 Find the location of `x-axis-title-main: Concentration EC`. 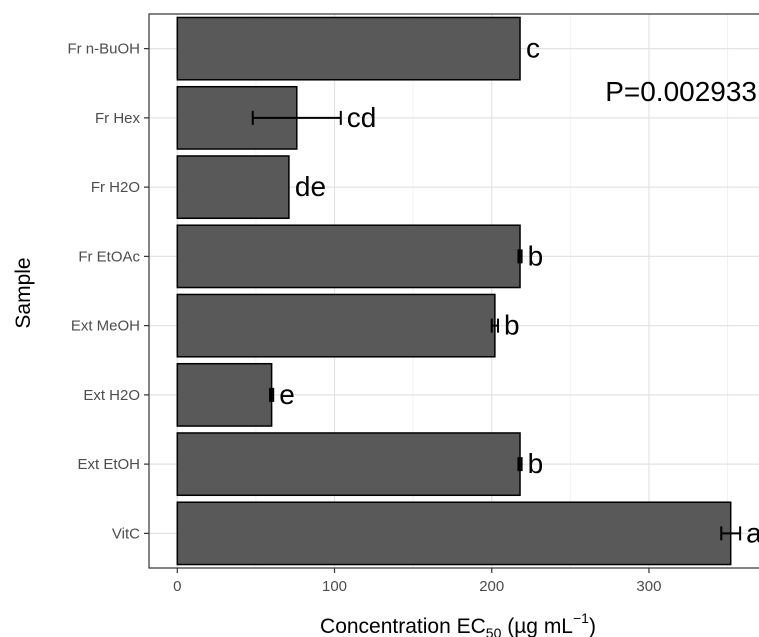

x-axis-title-main: Concentration EC is located at coordinates (403, 626).